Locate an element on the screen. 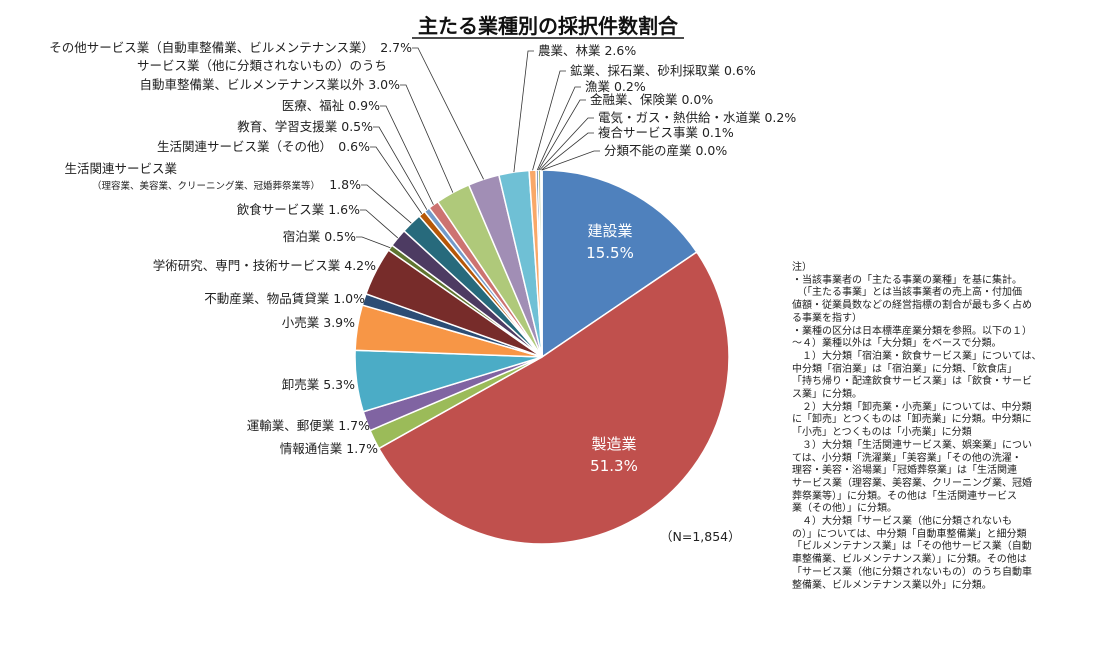 The width and height of the screenshot is (1099, 647). slice-name-0: 建設業 is located at coordinates (609, 231).